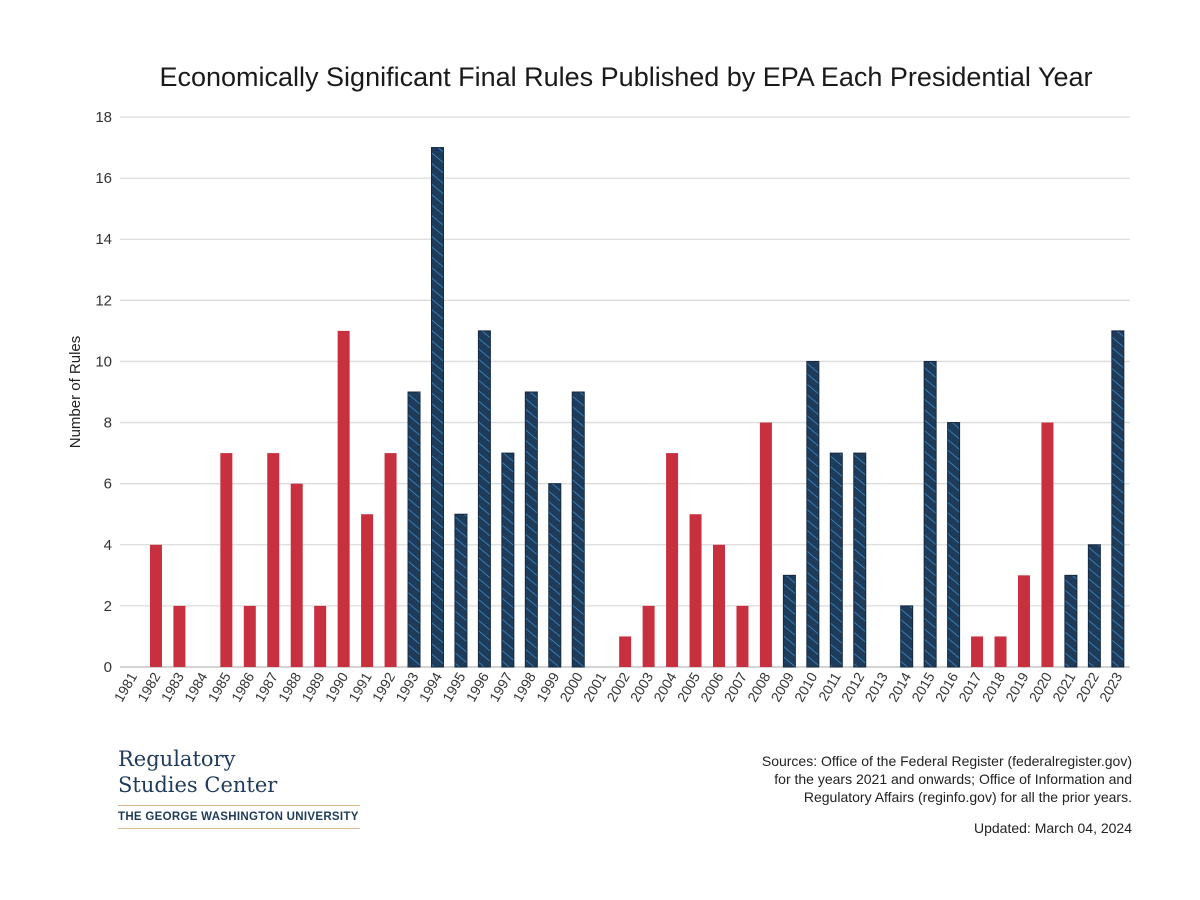  Describe the element at coordinates (1088, 686) in the screenshot. I see `x-tick-label: 2022` at that location.